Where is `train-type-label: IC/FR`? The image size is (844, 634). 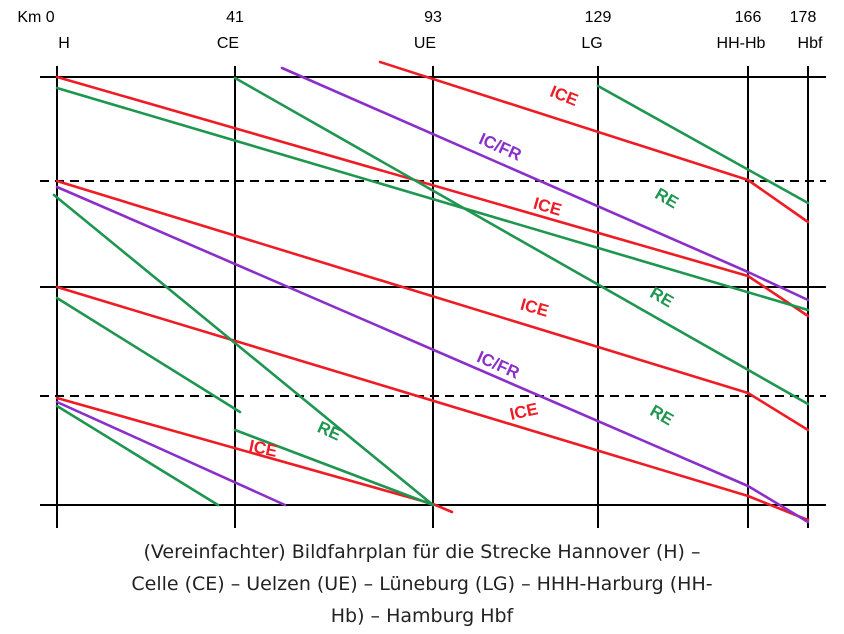 train-type-label: IC/FR is located at coordinates (500, 146).